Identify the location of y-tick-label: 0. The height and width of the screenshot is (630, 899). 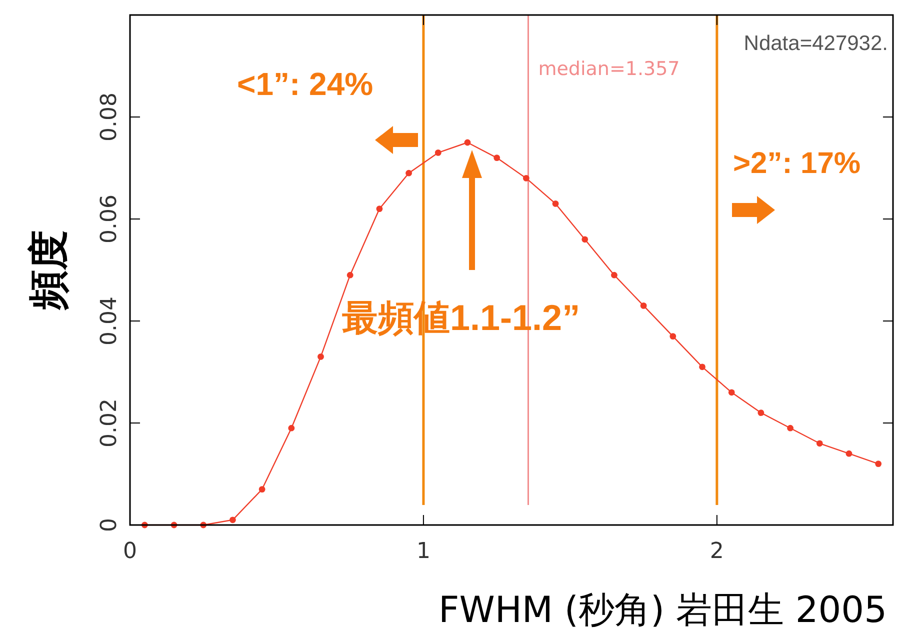
(109, 525).